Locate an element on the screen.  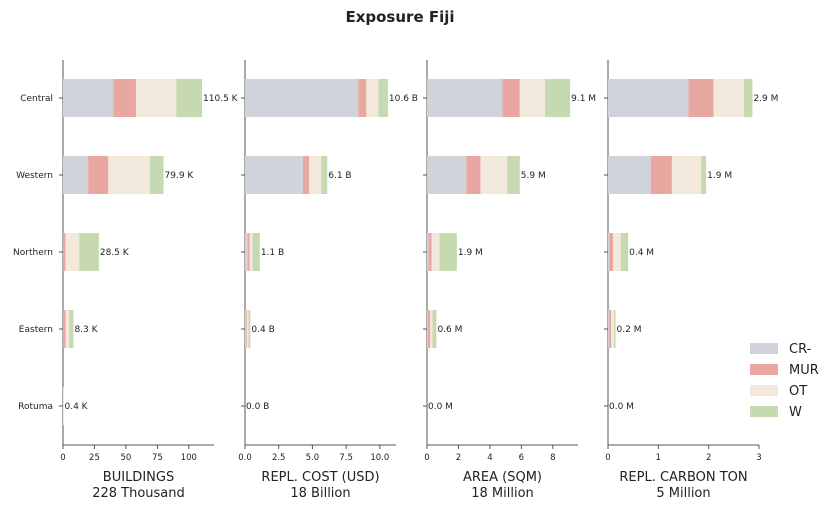
x-axis-label: REPL. COST (USD) is located at coordinates (320, 477).